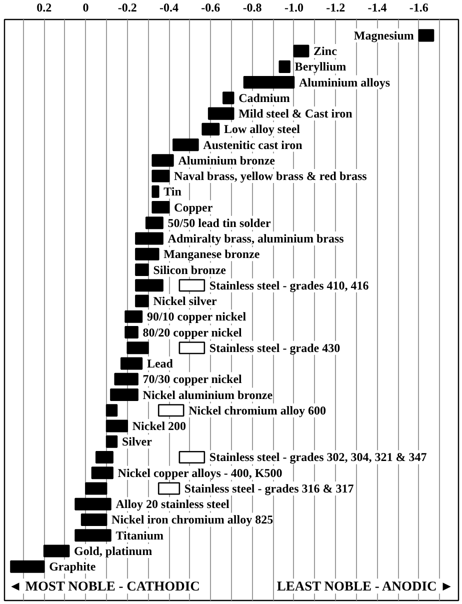  Describe the element at coordinates (212, 254) in the screenshot. I see `y-tick-label: Manganese bronze` at that location.